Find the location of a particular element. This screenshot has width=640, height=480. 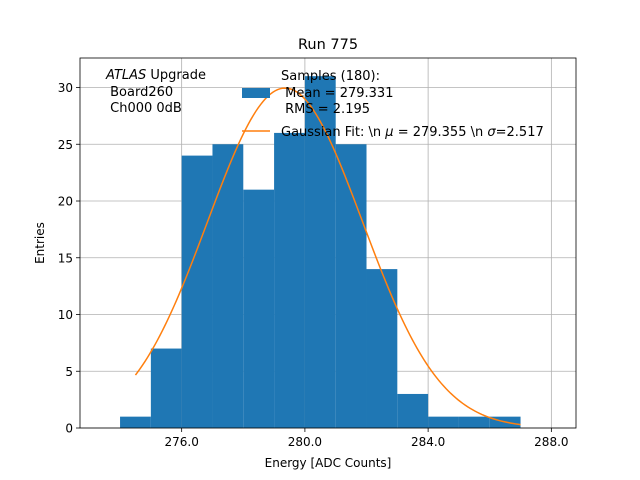

legend-fit-suffix: =2.517 is located at coordinates (520, 132).